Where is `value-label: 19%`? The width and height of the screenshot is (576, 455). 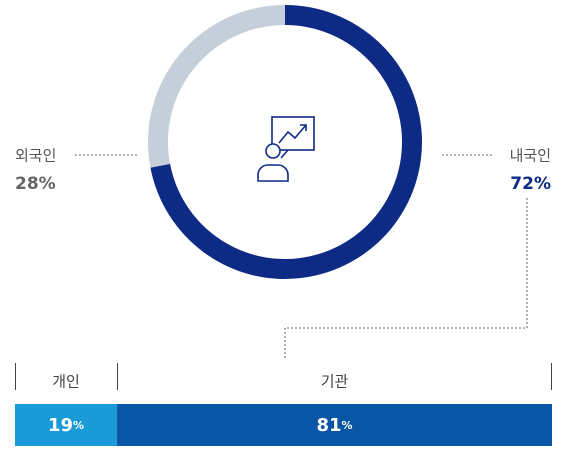
value-label: 19% is located at coordinates (66, 425).